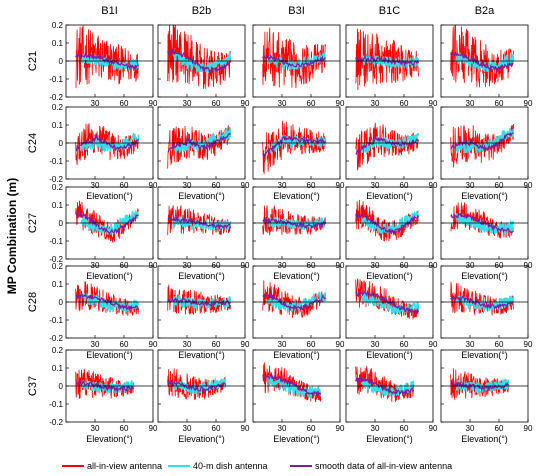 The image size is (550, 476). Describe the element at coordinates (33, 143) in the screenshot. I see `row-label-c24: C24` at that location.